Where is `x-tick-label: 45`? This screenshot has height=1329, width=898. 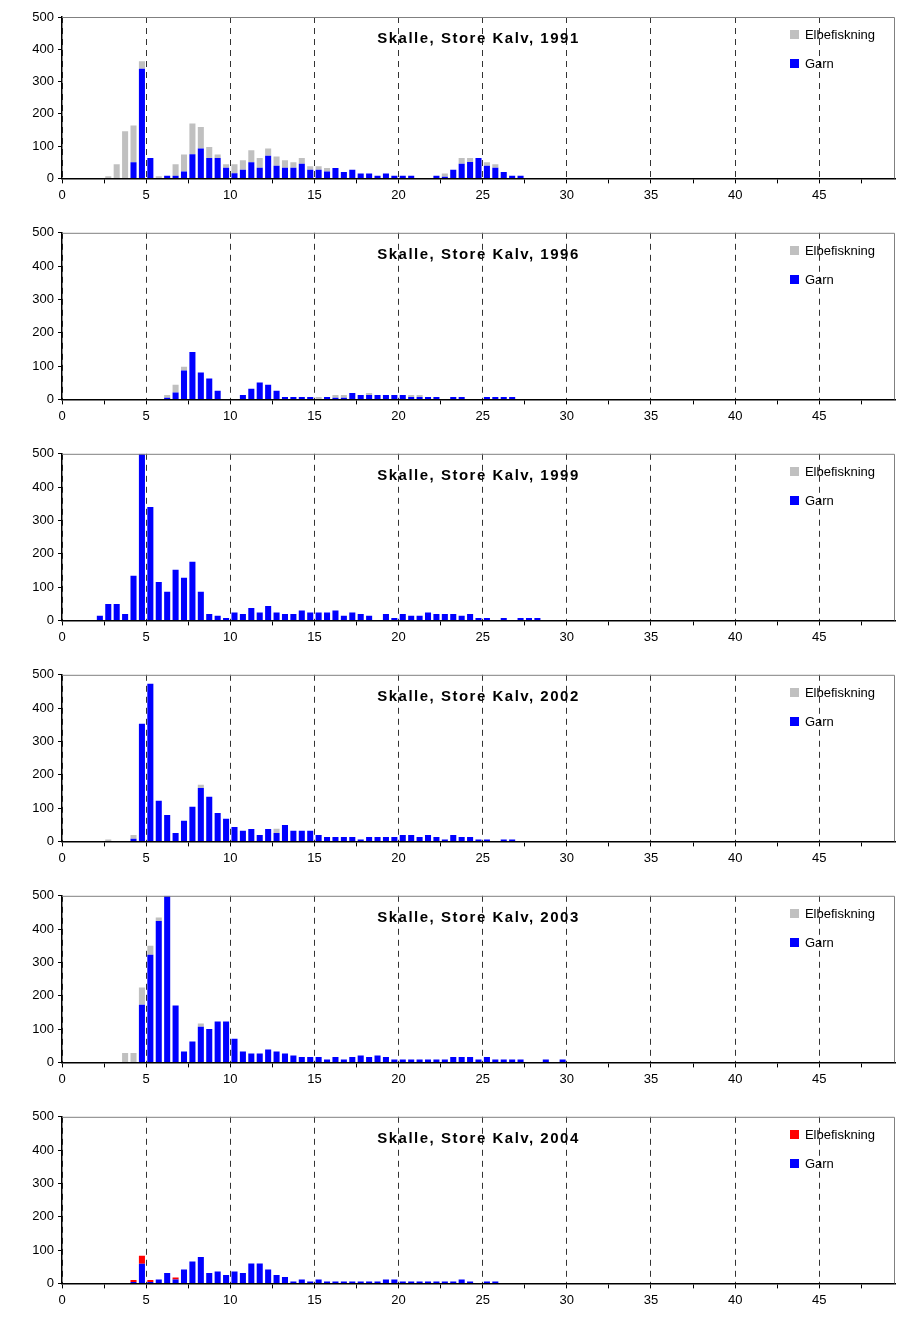 x-tick-label: 45 is located at coordinates (819, 415).